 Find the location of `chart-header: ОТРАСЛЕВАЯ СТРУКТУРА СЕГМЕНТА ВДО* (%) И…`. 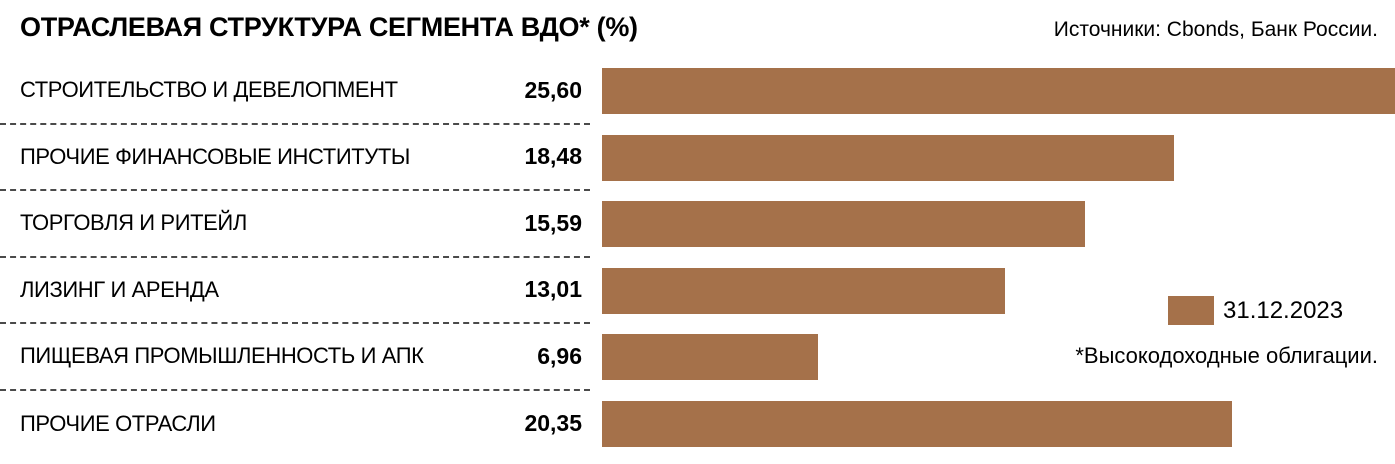

chart-header: ОТРАСЛЕВАЯ СТРУКТУРА СЕГМЕНТА ВДО* (%) И… is located at coordinates (697, 27).